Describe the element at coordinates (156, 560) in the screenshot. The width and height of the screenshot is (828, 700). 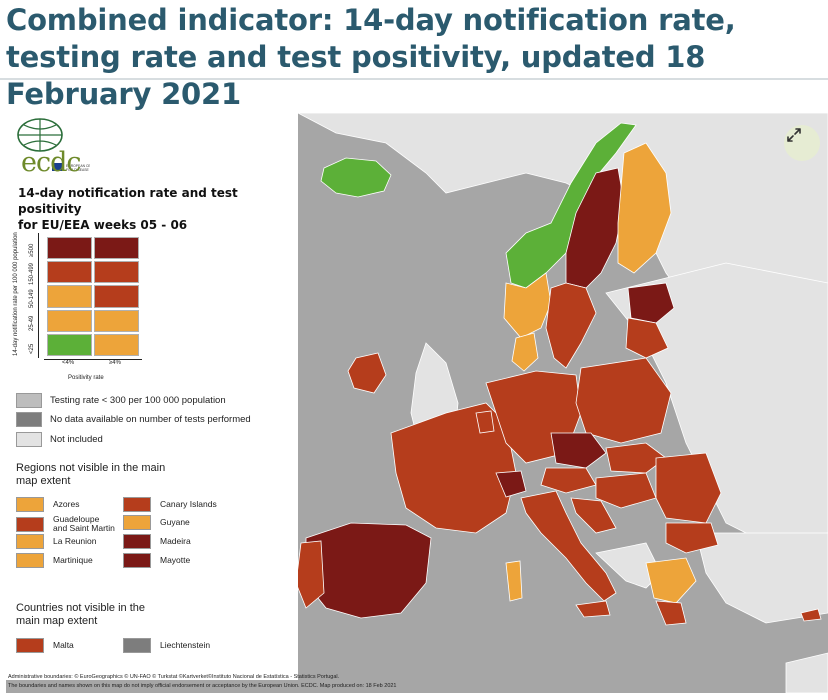
I see `region-item: Mayotte` at that location.